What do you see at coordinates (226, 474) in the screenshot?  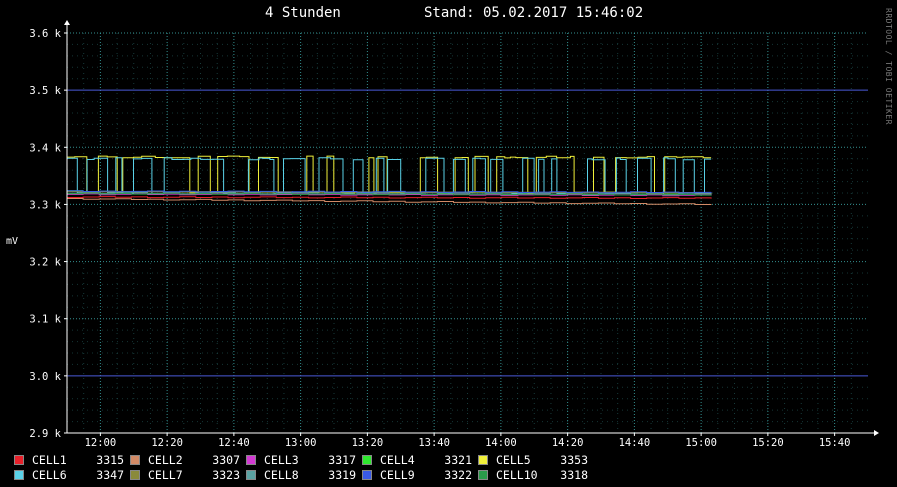 I see `legend-value: 3323` at bounding box center [226, 474].